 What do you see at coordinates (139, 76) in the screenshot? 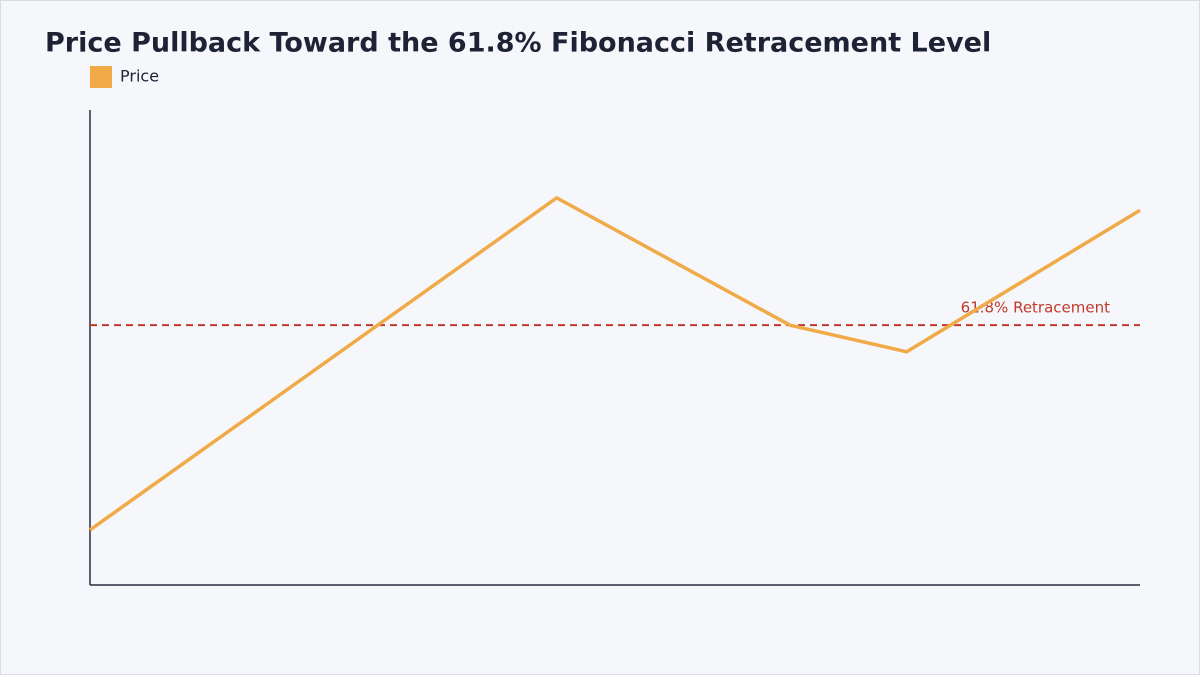
I see `legend-label: Price` at bounding box center [139, 76].